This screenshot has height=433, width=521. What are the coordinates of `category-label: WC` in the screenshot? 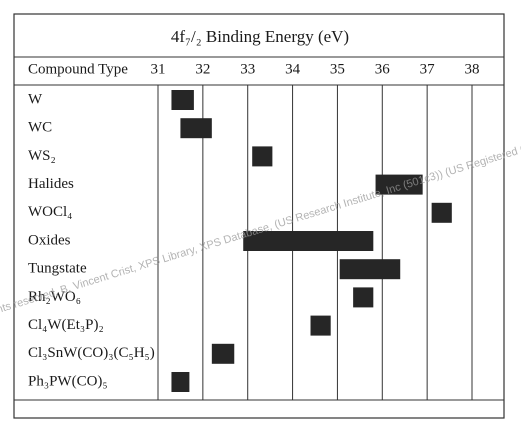 It's located at (40, 128).